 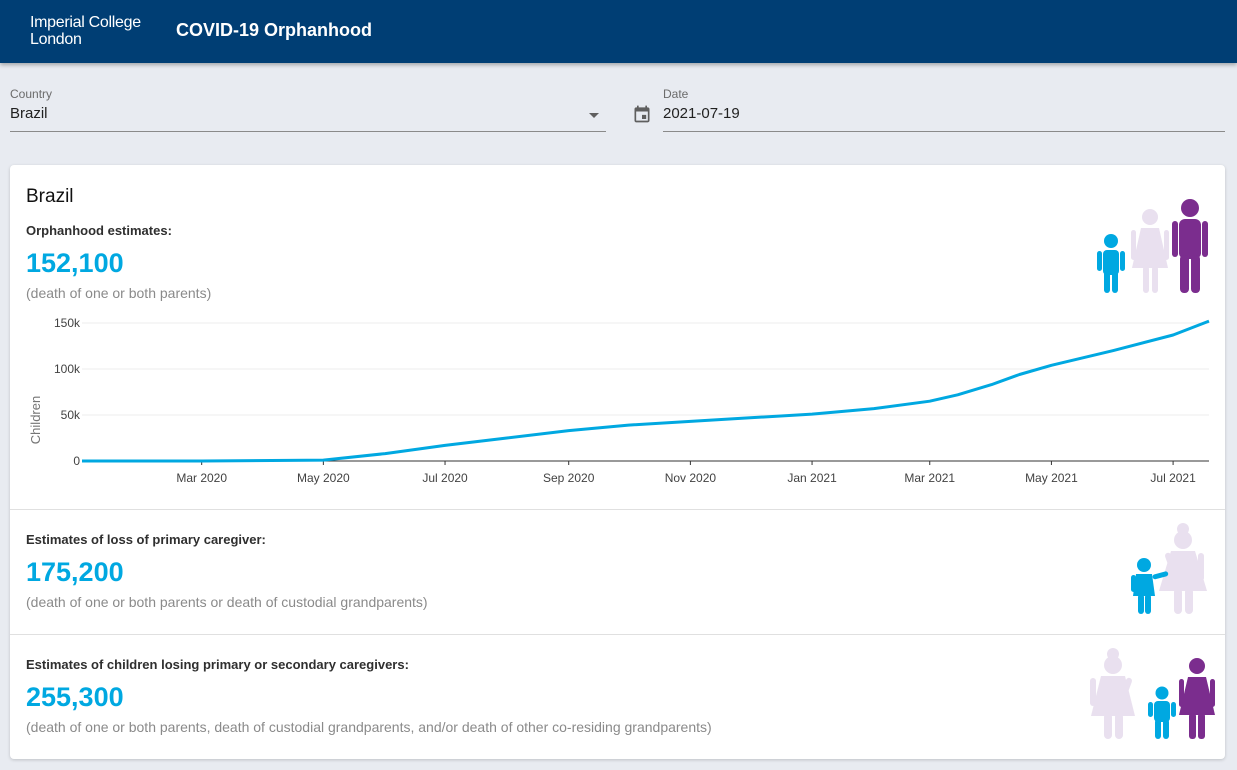 I want to click on imperial-logo: Imperial College London, so click(x=85, y=31).